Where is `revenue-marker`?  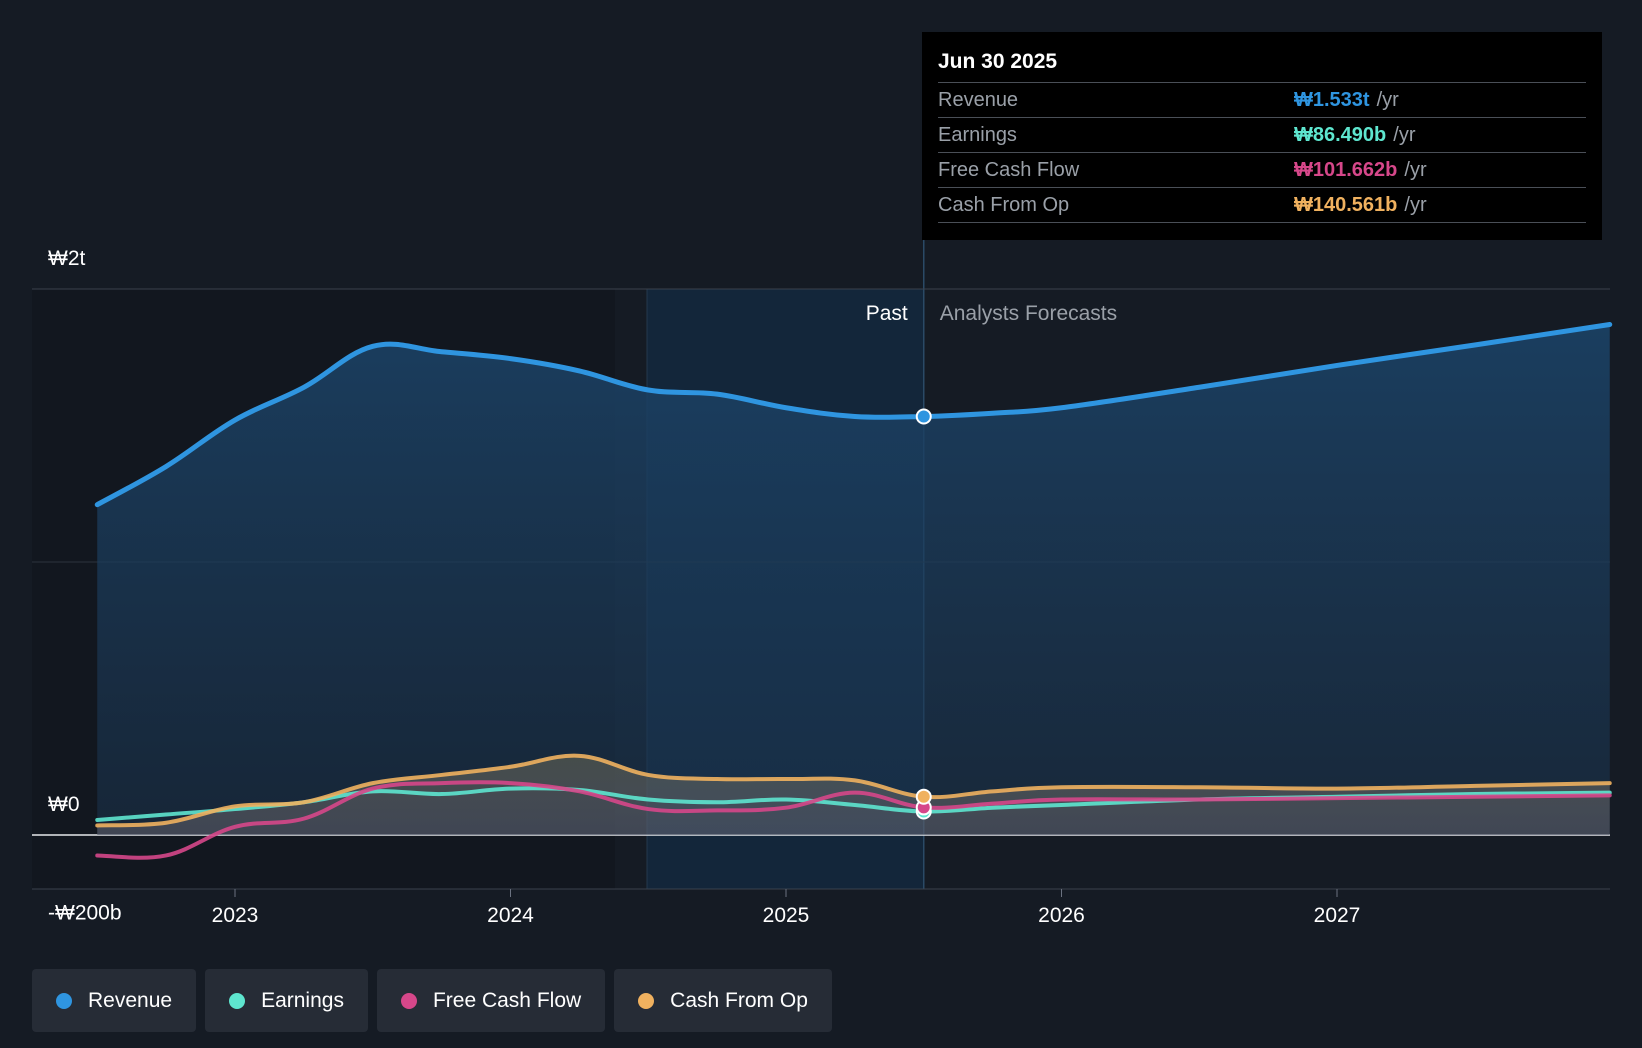
revenue-marker is located at coordinates (923, 416).